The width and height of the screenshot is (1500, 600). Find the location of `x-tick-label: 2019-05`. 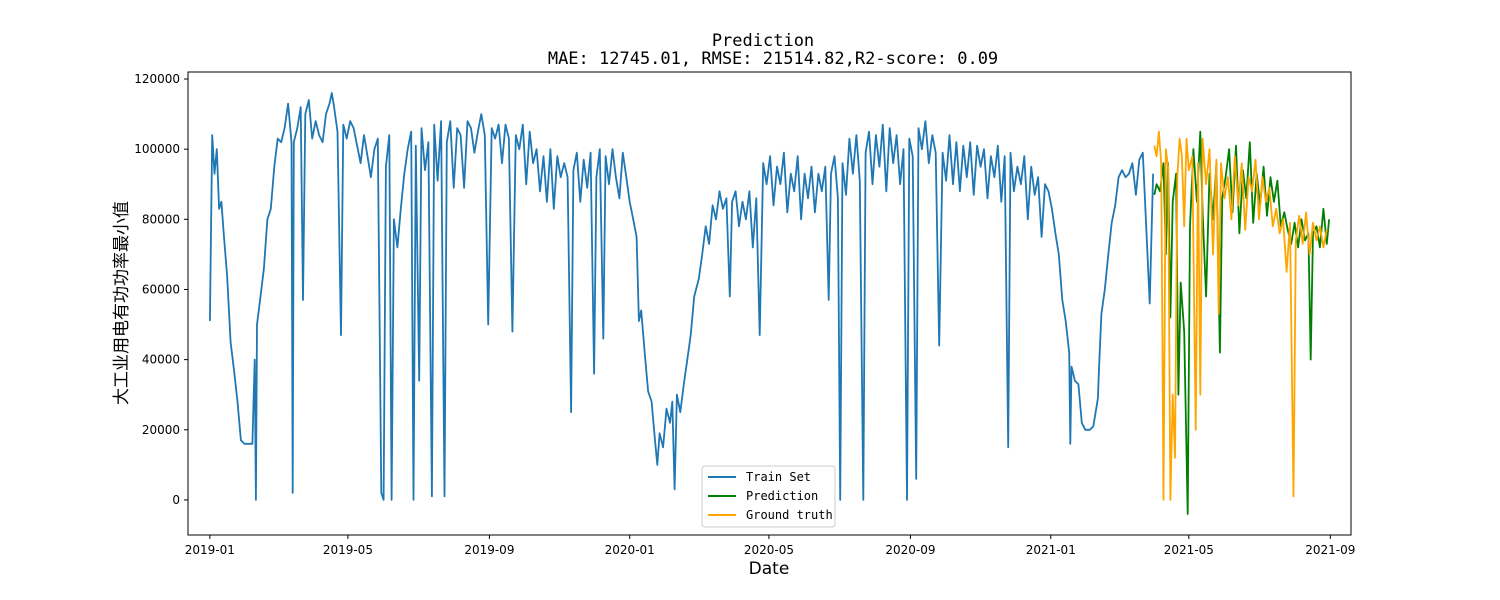

x-tick-label: 2019-05 is located at coordinates (348, 550).